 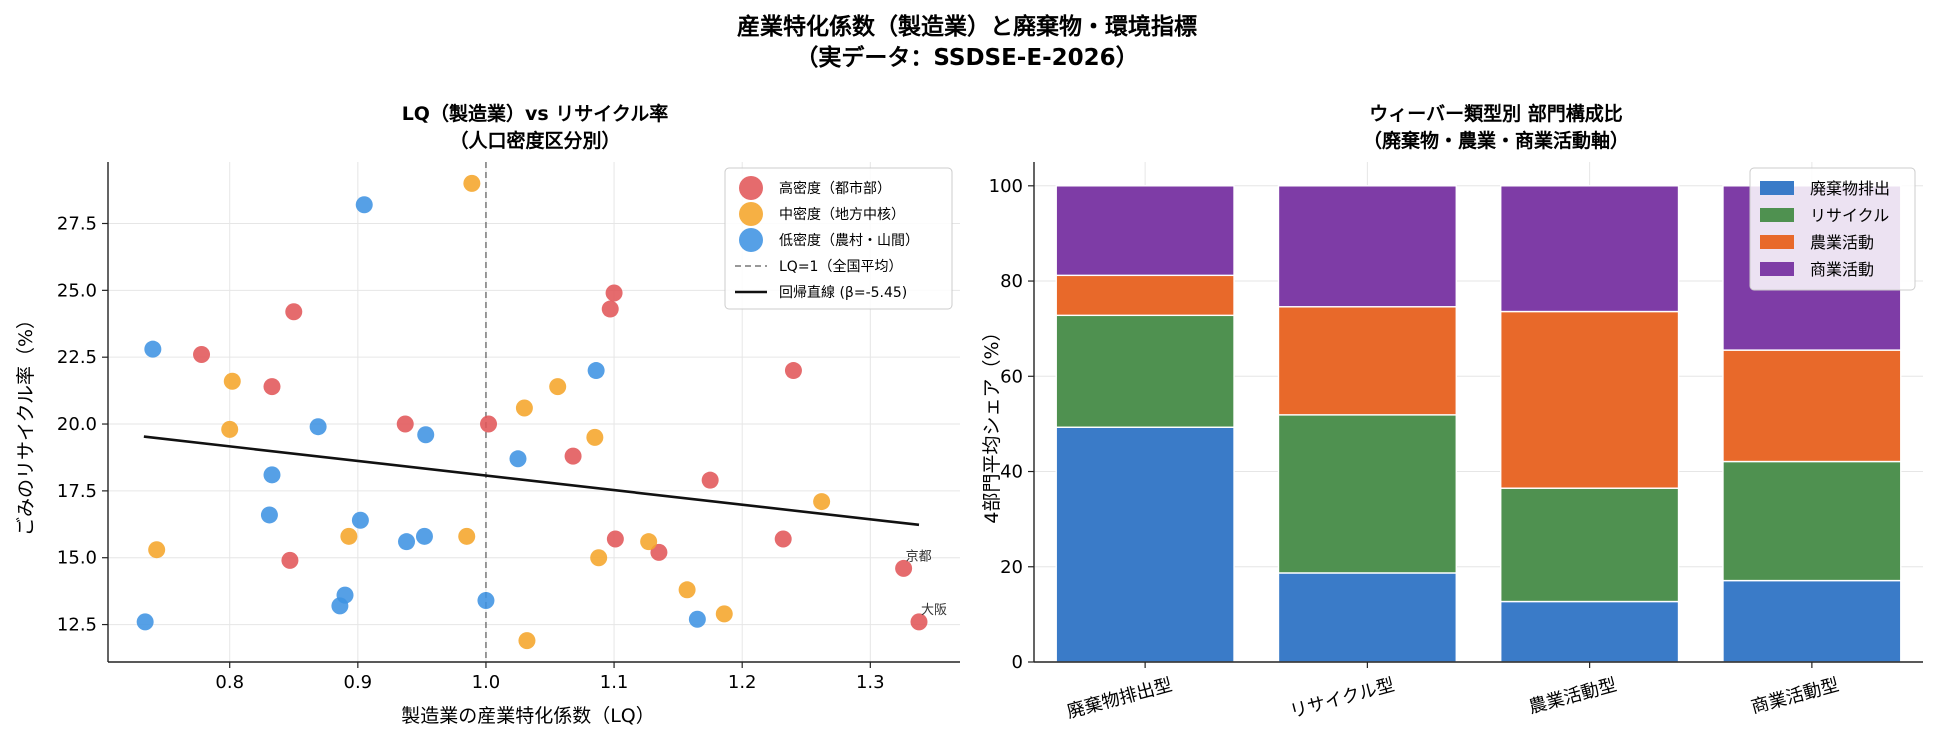 I want to click on scatter-x-ticks: 0.8 0.9 1.0 1.1 1.2 1.3, so click(x=550, y=677).